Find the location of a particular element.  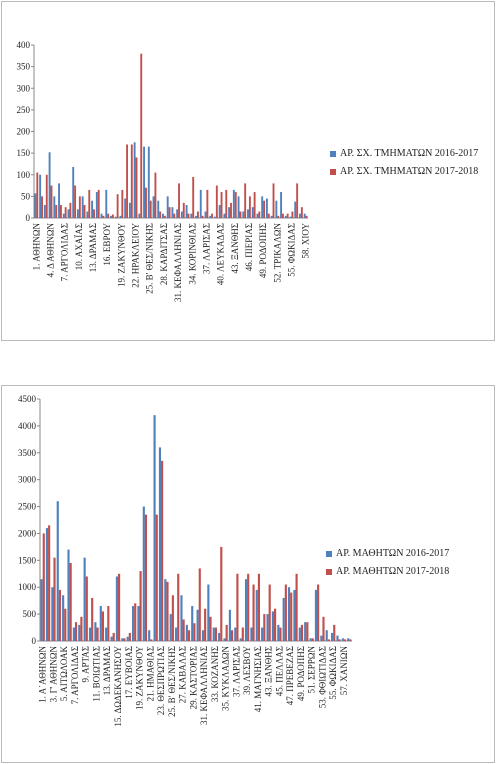

x-tick-label: 57. ΧΑΝΙΩΝ is located at coordinates (344, 671).